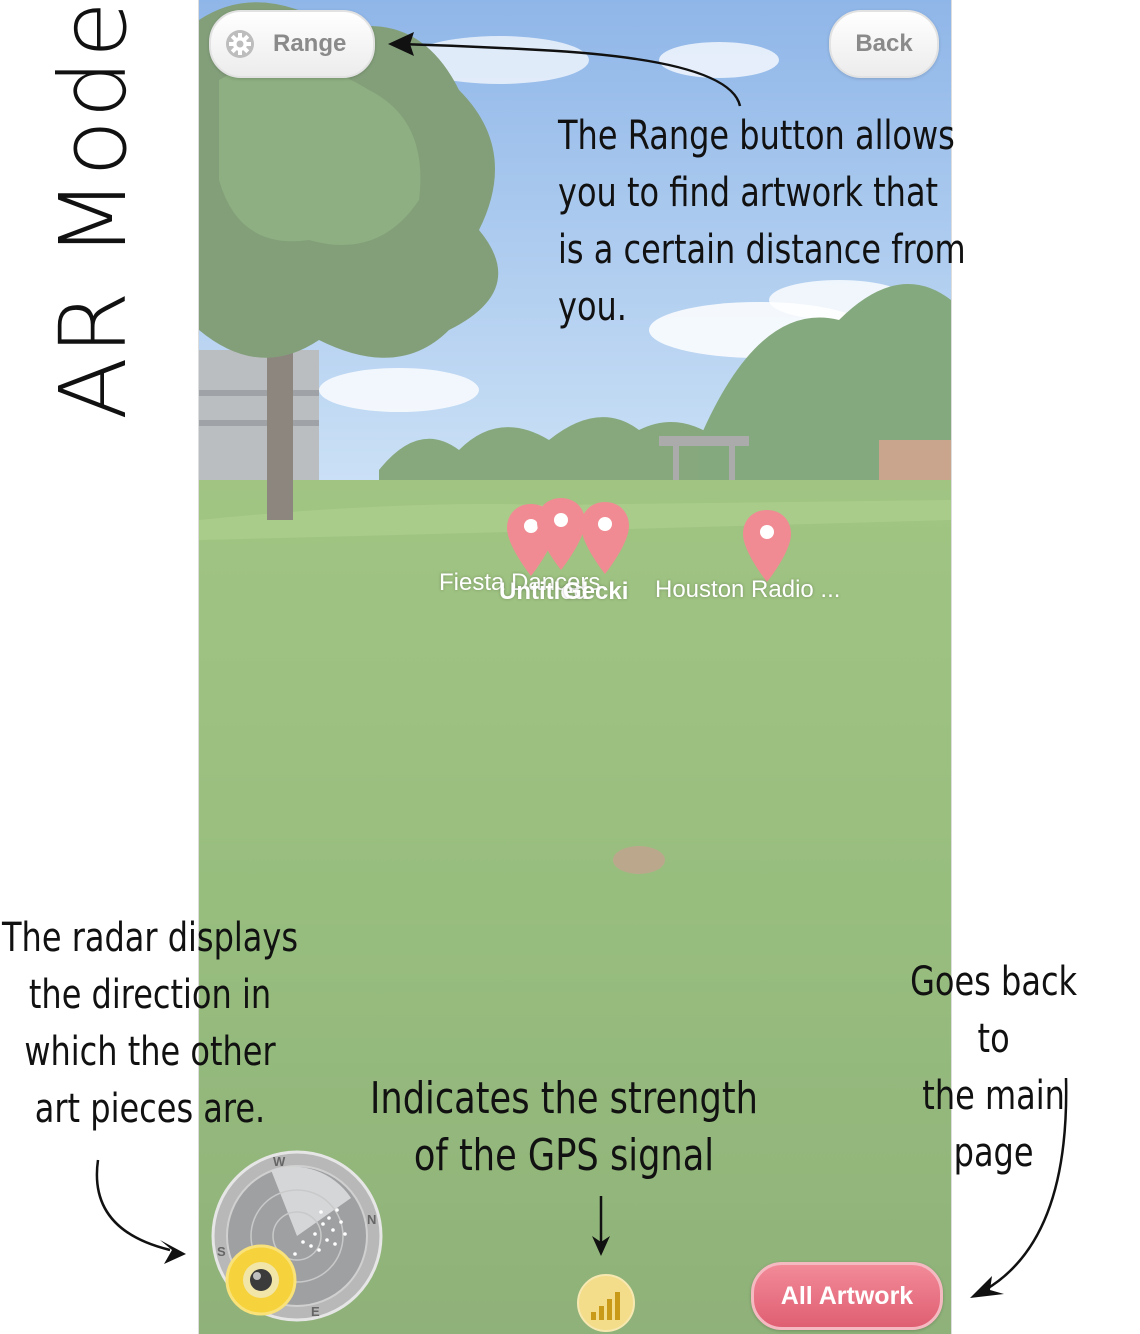 Image resolution: width=1140 pixels, height=1334 pixels. Describe the element at coordinates (93, 210) in the screenshot. I see `page-title: AR Mode` at that location.